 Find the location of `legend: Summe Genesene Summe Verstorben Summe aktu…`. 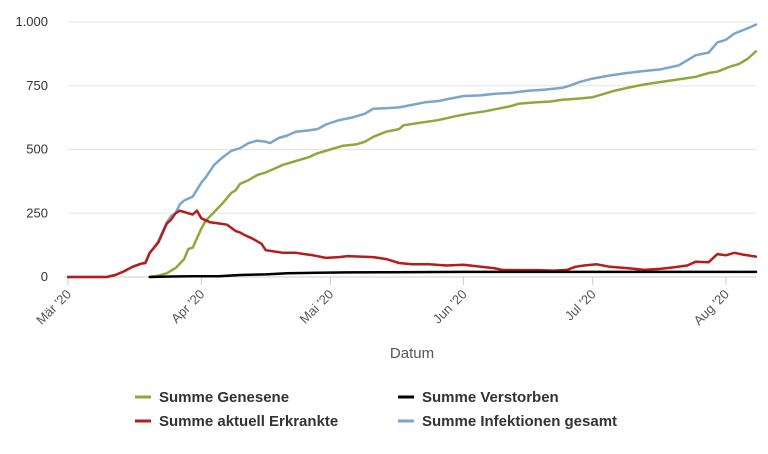

legend: Summe Genesene Summe Verstorben Summe aktu… is located at coordinates (376, 409).